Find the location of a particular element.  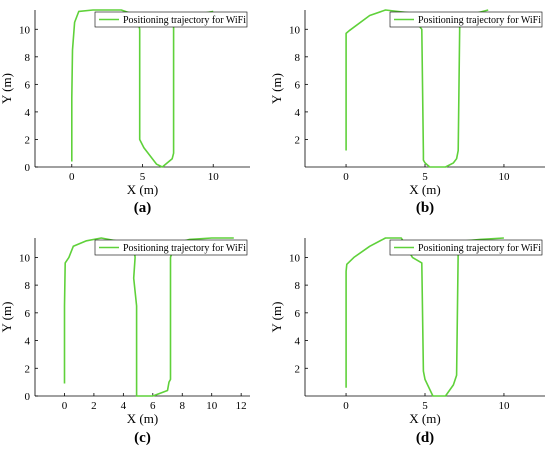

panel-caption: (a) is located at coordinates (143, 208).